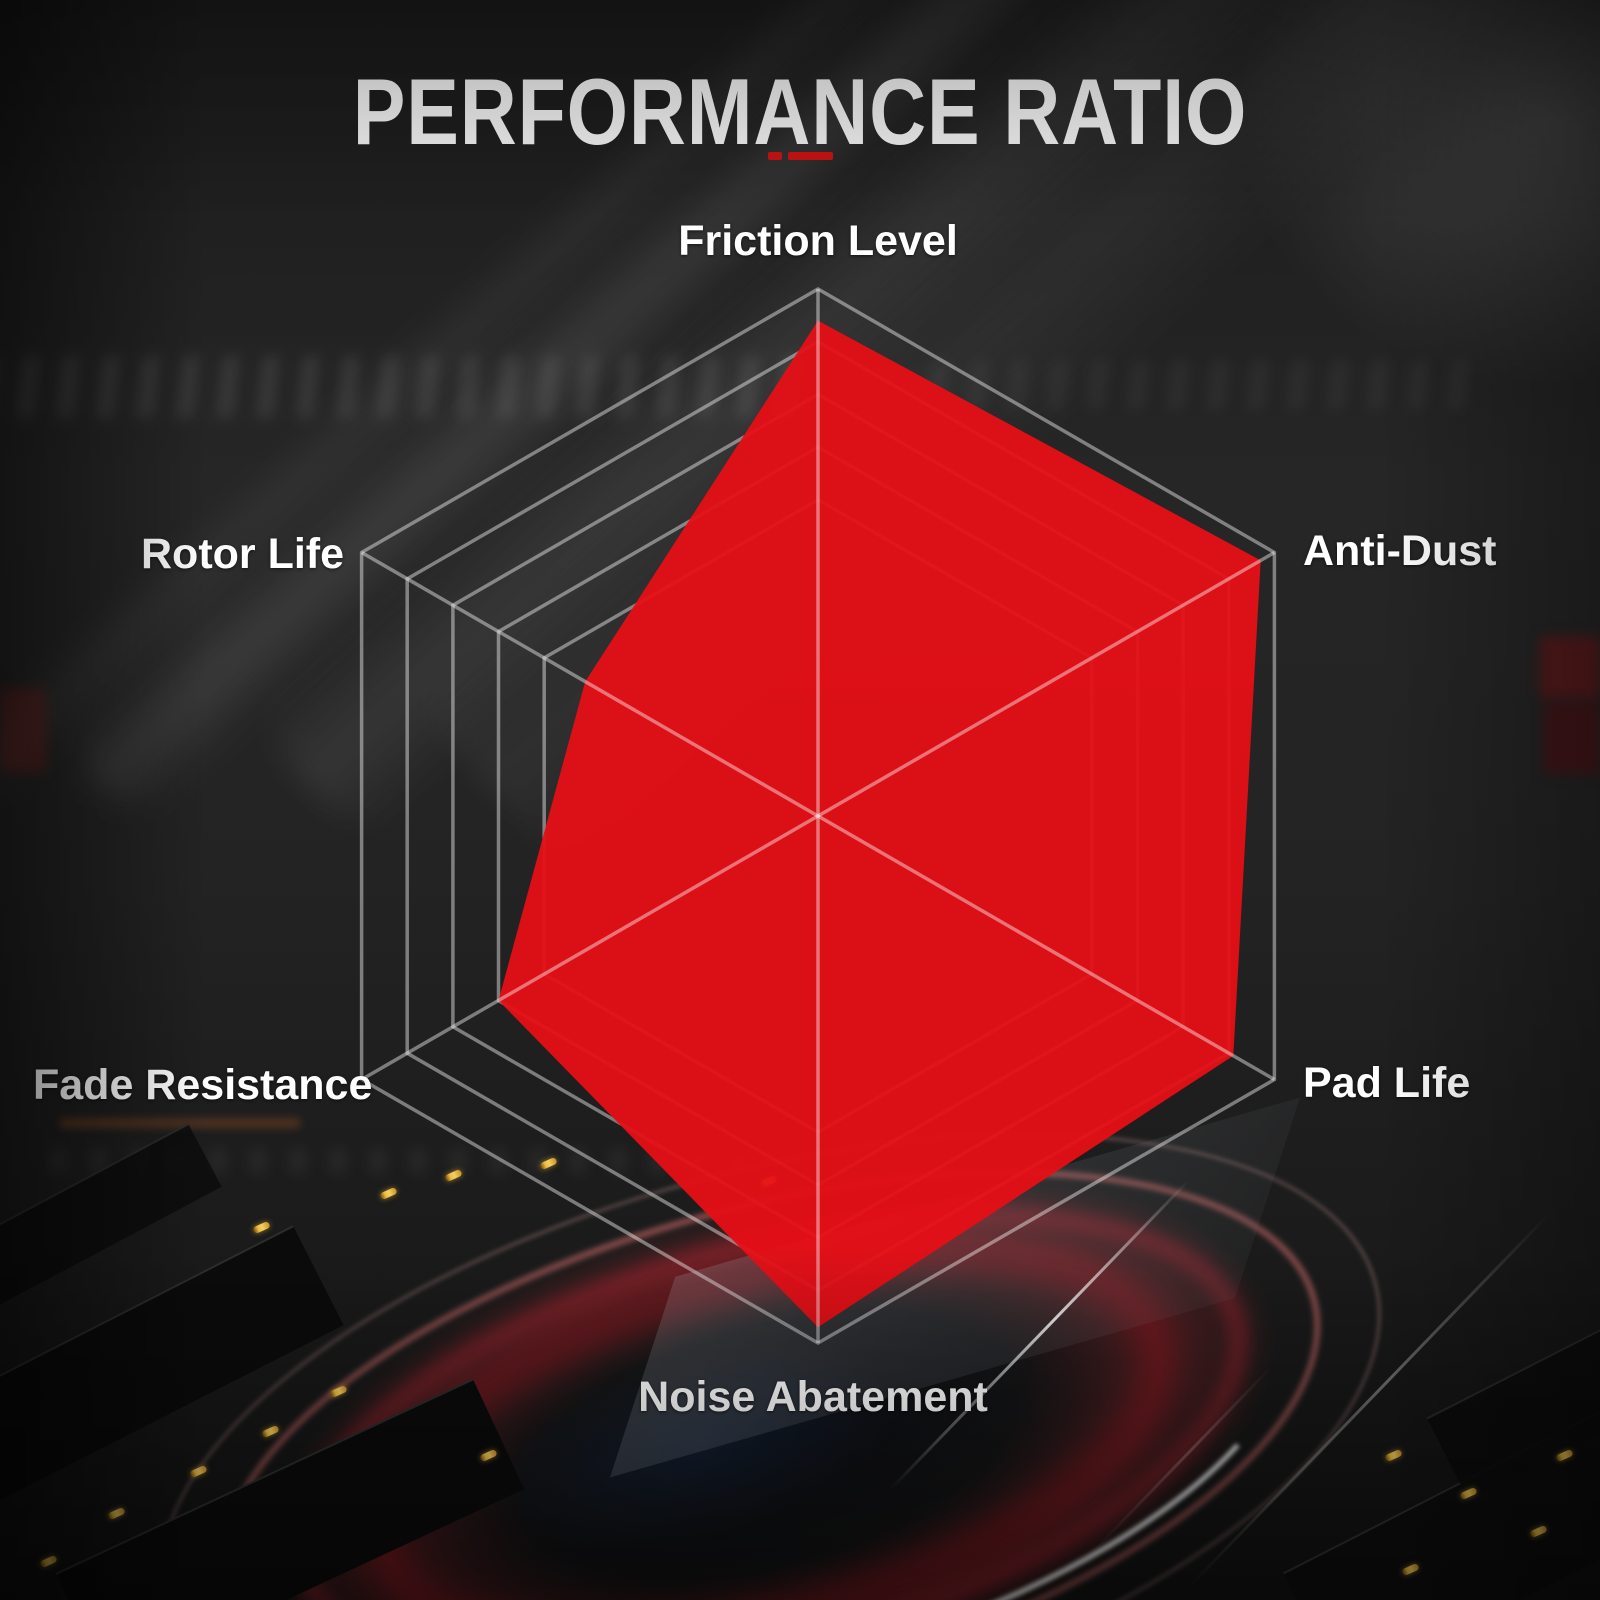 The width and height of the screenshot is (1600, 1600). I want to click on axis-label-pad-life: Pad Life, so click(1387, 1083).